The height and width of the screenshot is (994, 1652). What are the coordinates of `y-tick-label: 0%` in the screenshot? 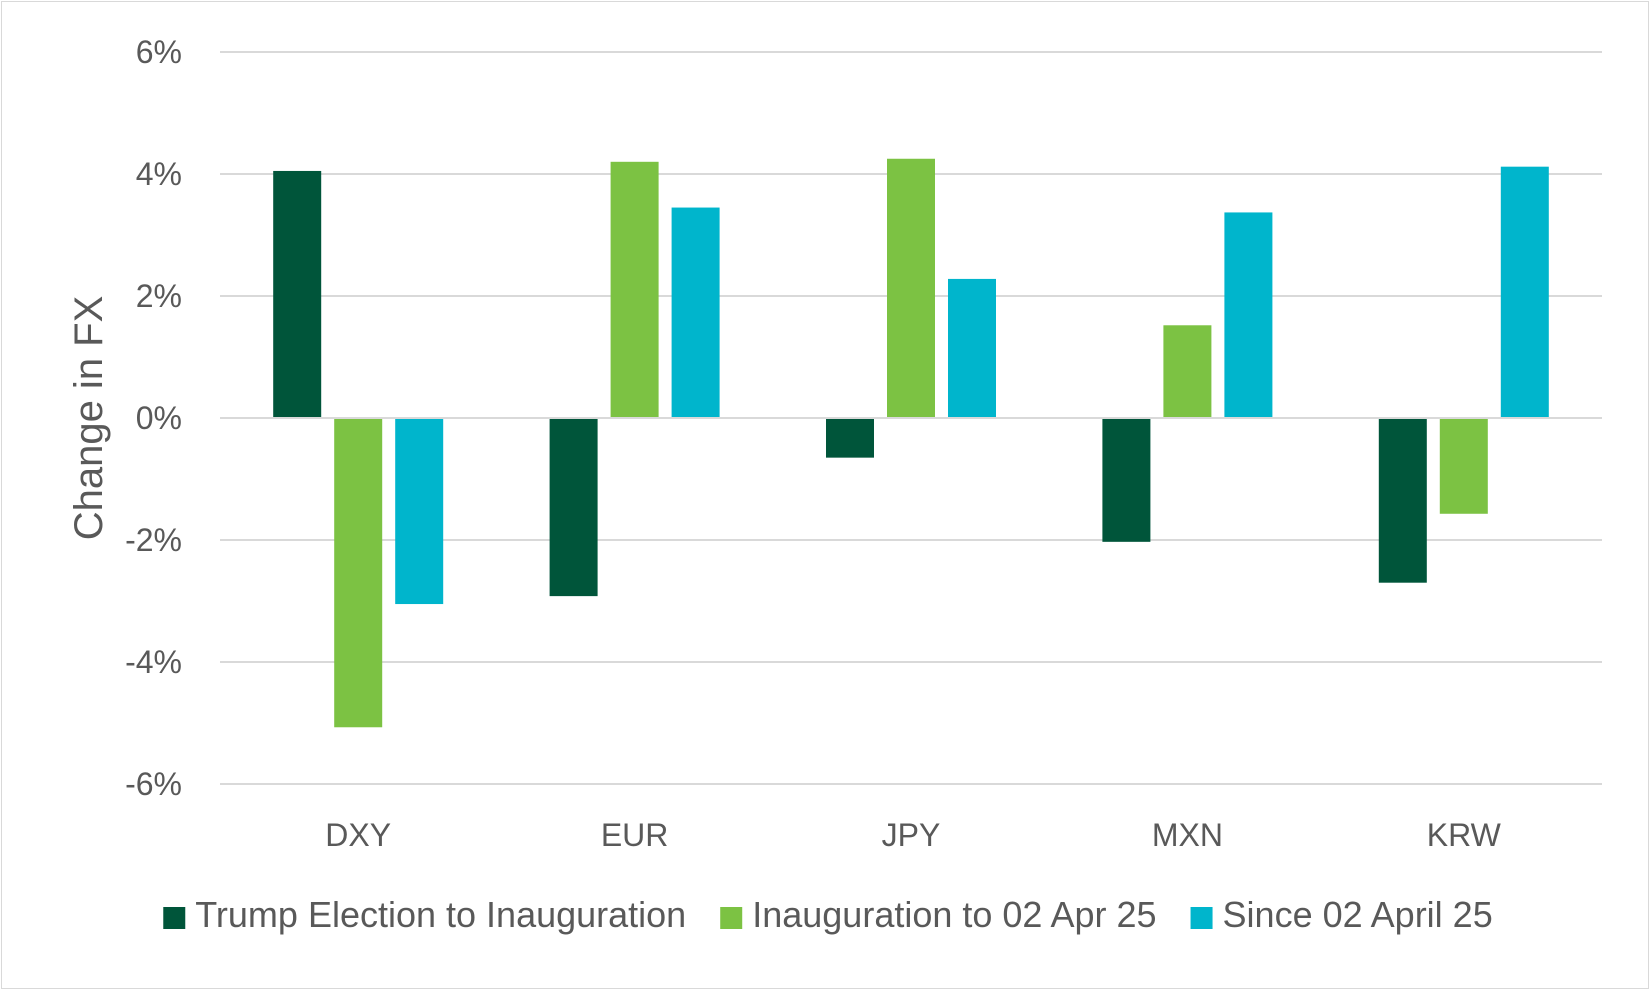 It's located at (159, 418).